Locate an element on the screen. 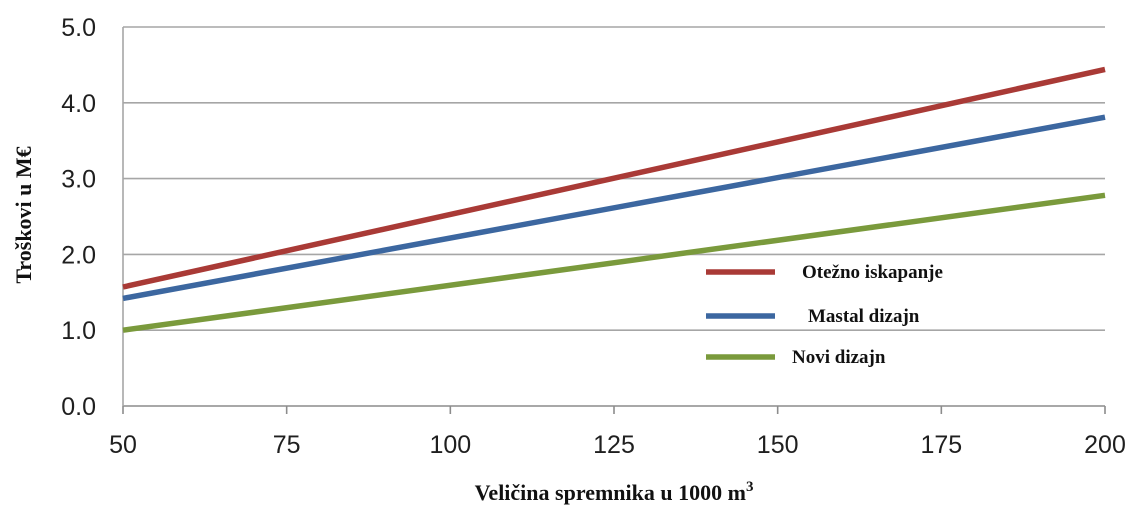  x-tick-label: 75 is located at coordinates (287, 445).